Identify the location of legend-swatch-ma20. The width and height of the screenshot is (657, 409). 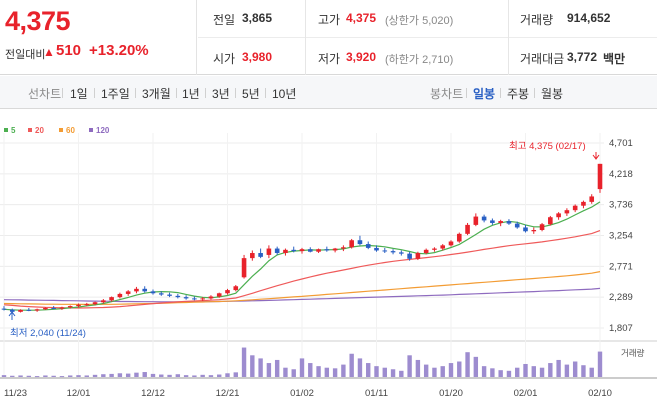
(30, 130).